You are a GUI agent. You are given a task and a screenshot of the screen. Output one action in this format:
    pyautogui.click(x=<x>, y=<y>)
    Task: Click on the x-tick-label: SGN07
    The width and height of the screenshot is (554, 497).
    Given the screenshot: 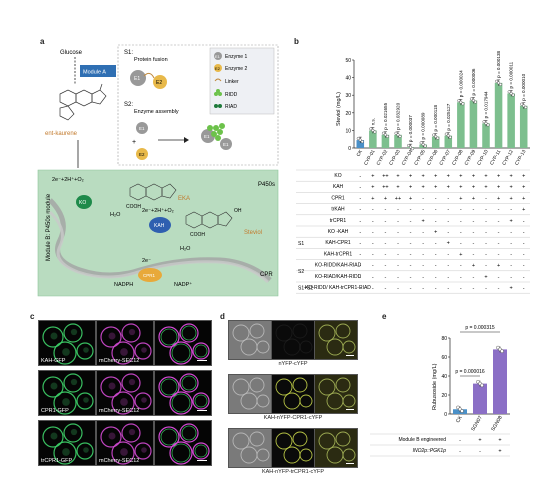 What is the action you would take?
    pyautogui.click(x=477, y=423)
    